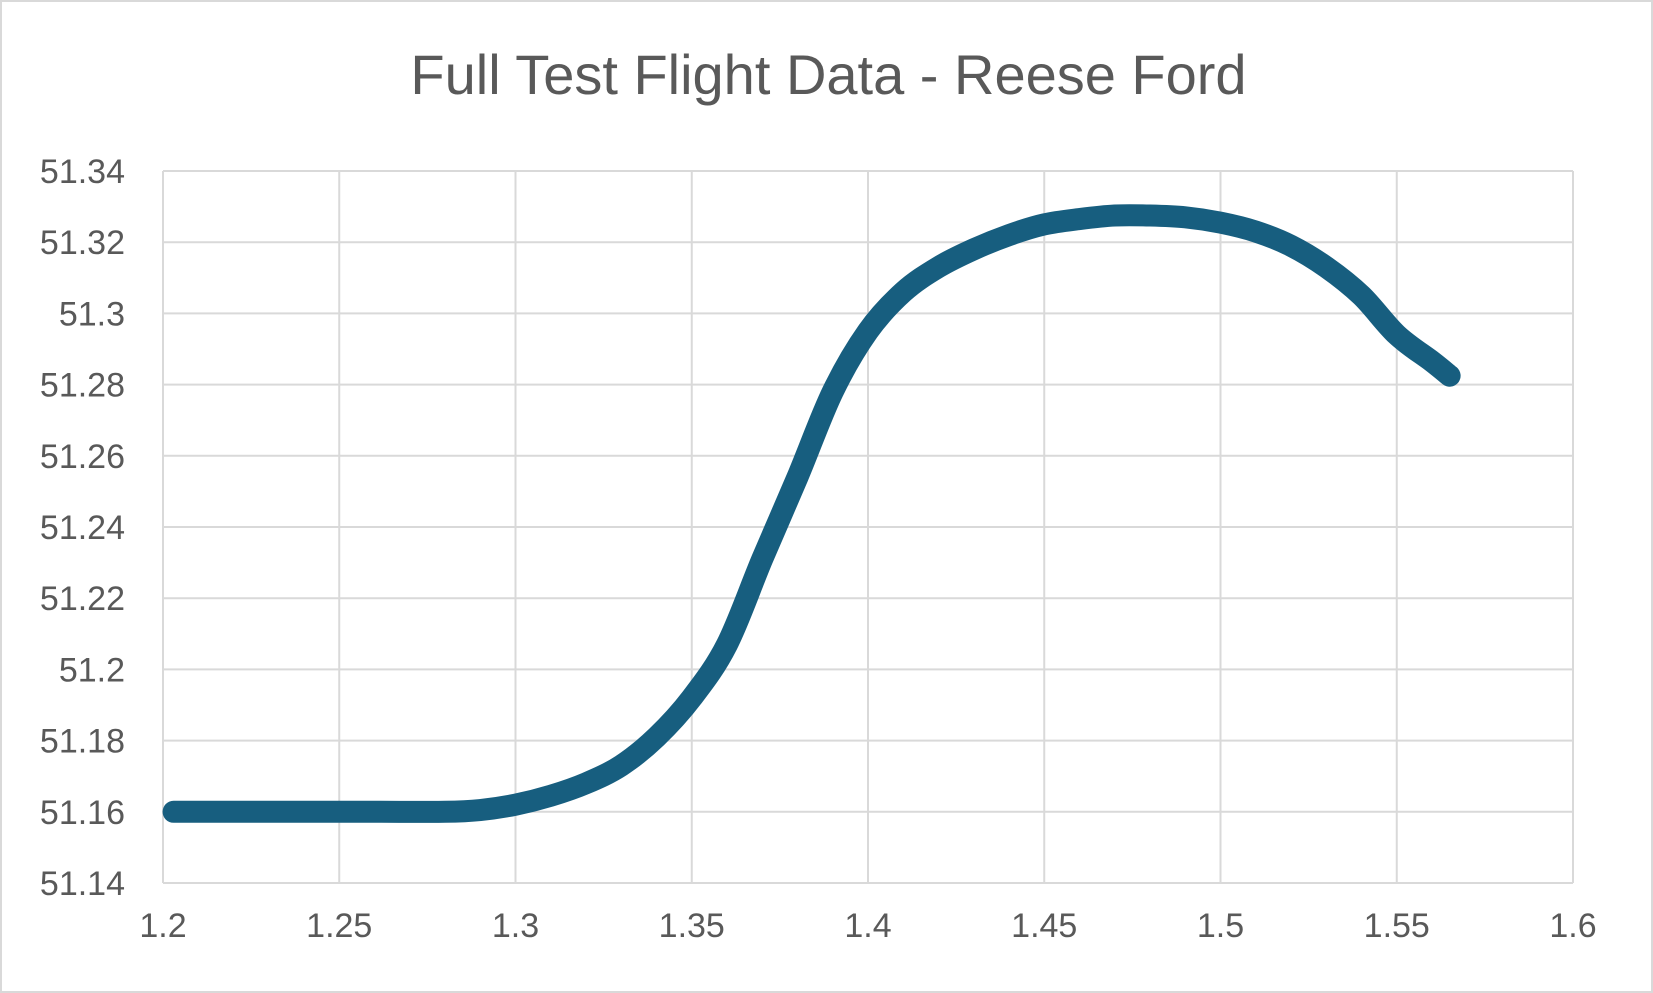 Image resolution: width=1653 pixels, height=993 pixels. I want to click on y-tick-label: 51.14, so click(82, 884).